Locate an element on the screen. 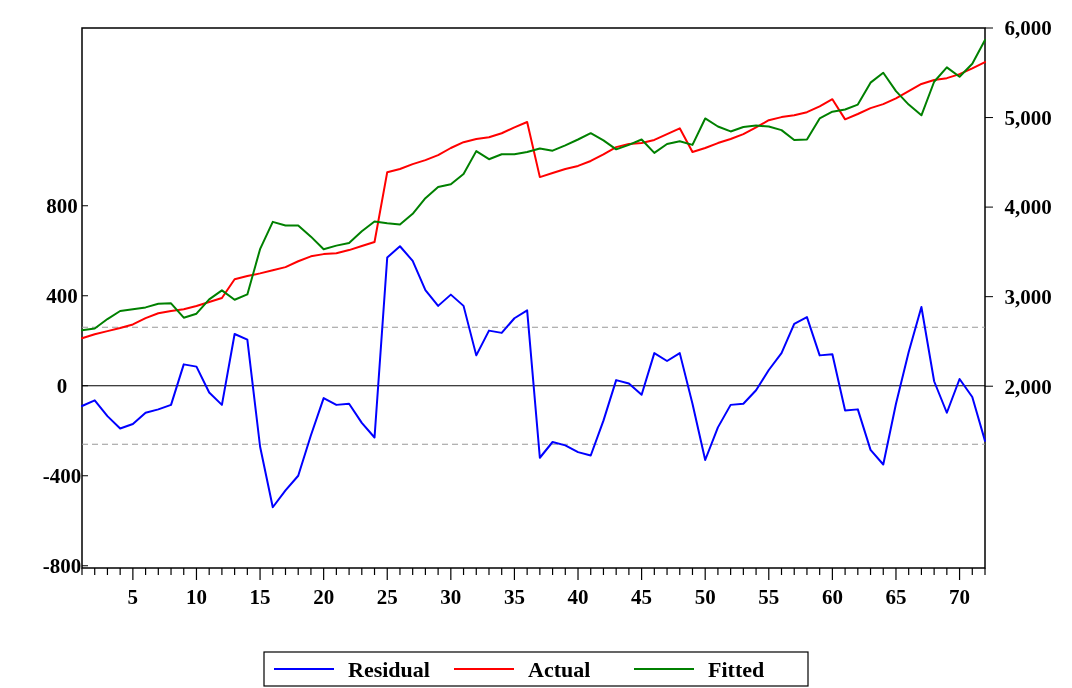  x-tick-label: 30 is located at coordinates (451, 597).